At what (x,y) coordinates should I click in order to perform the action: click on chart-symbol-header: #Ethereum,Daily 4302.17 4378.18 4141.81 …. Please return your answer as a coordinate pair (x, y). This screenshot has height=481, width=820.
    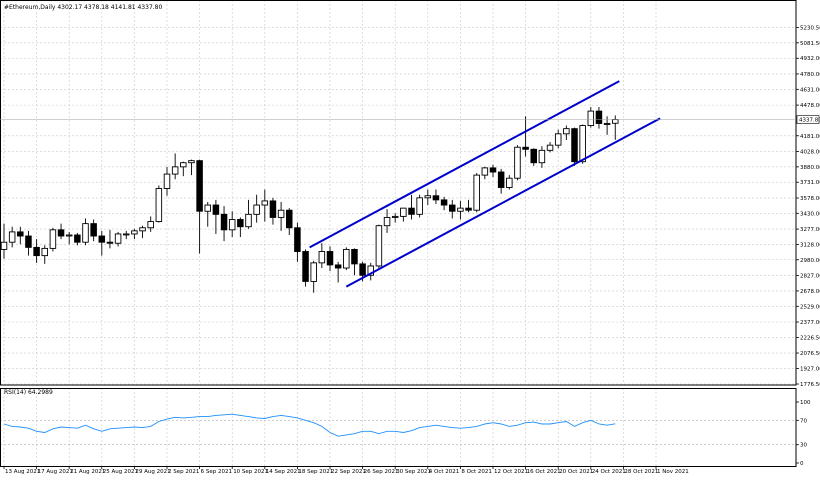
    Looking at the image, I should click on (83, 7).